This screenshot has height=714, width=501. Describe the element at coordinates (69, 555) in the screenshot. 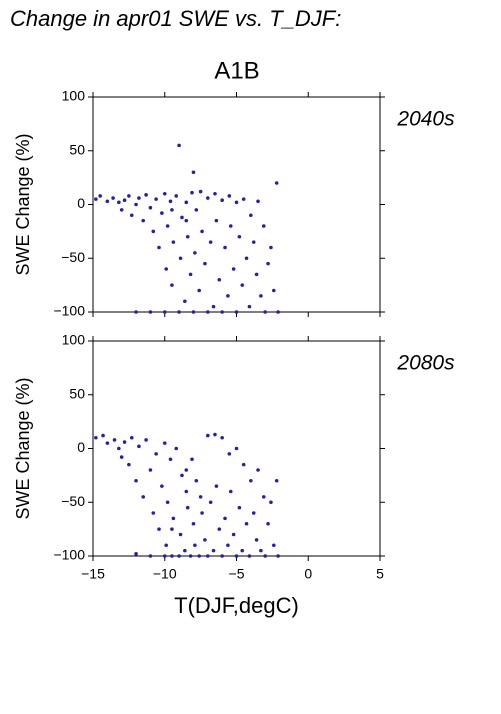

I see `y-tick-label: −100` at that location.